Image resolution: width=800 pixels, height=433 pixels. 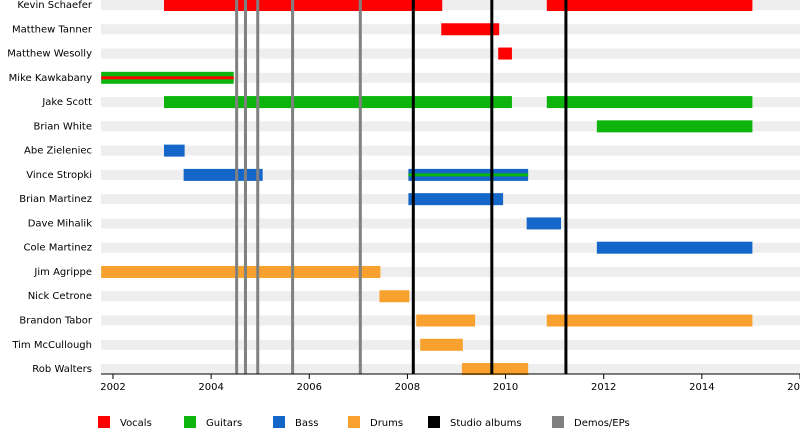 I want to click on row-label: Nick Cetrone, so click(x=60, y=296).